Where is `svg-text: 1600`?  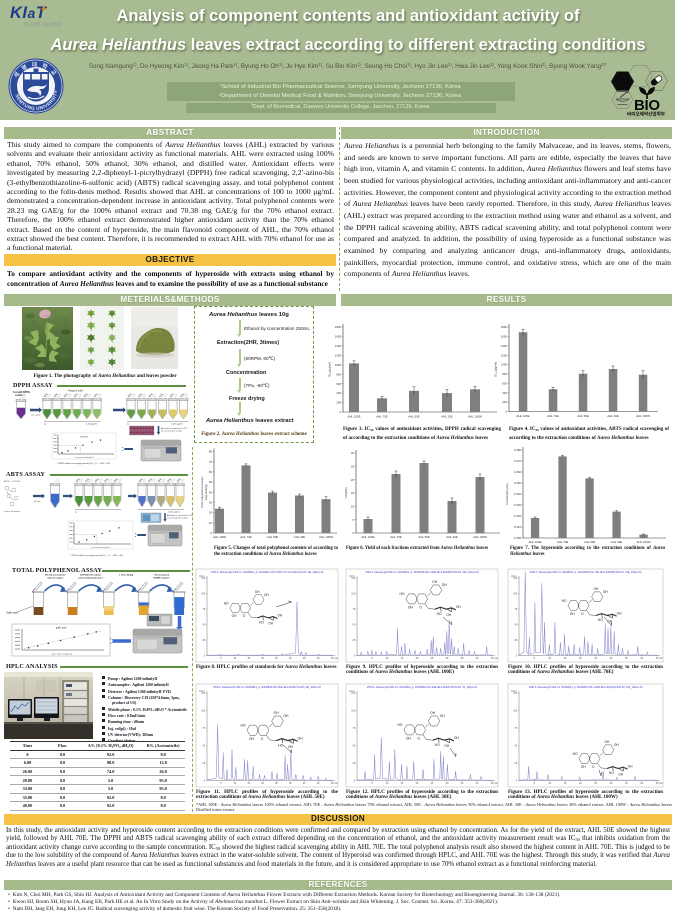
svg-text: 1600 is located at coordinates (338, 337).